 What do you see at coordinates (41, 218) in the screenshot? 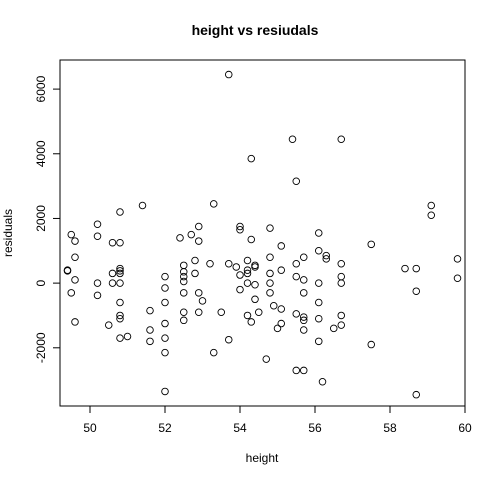
I see `y-tick-label: 2000` at bounding box center [41, 218].